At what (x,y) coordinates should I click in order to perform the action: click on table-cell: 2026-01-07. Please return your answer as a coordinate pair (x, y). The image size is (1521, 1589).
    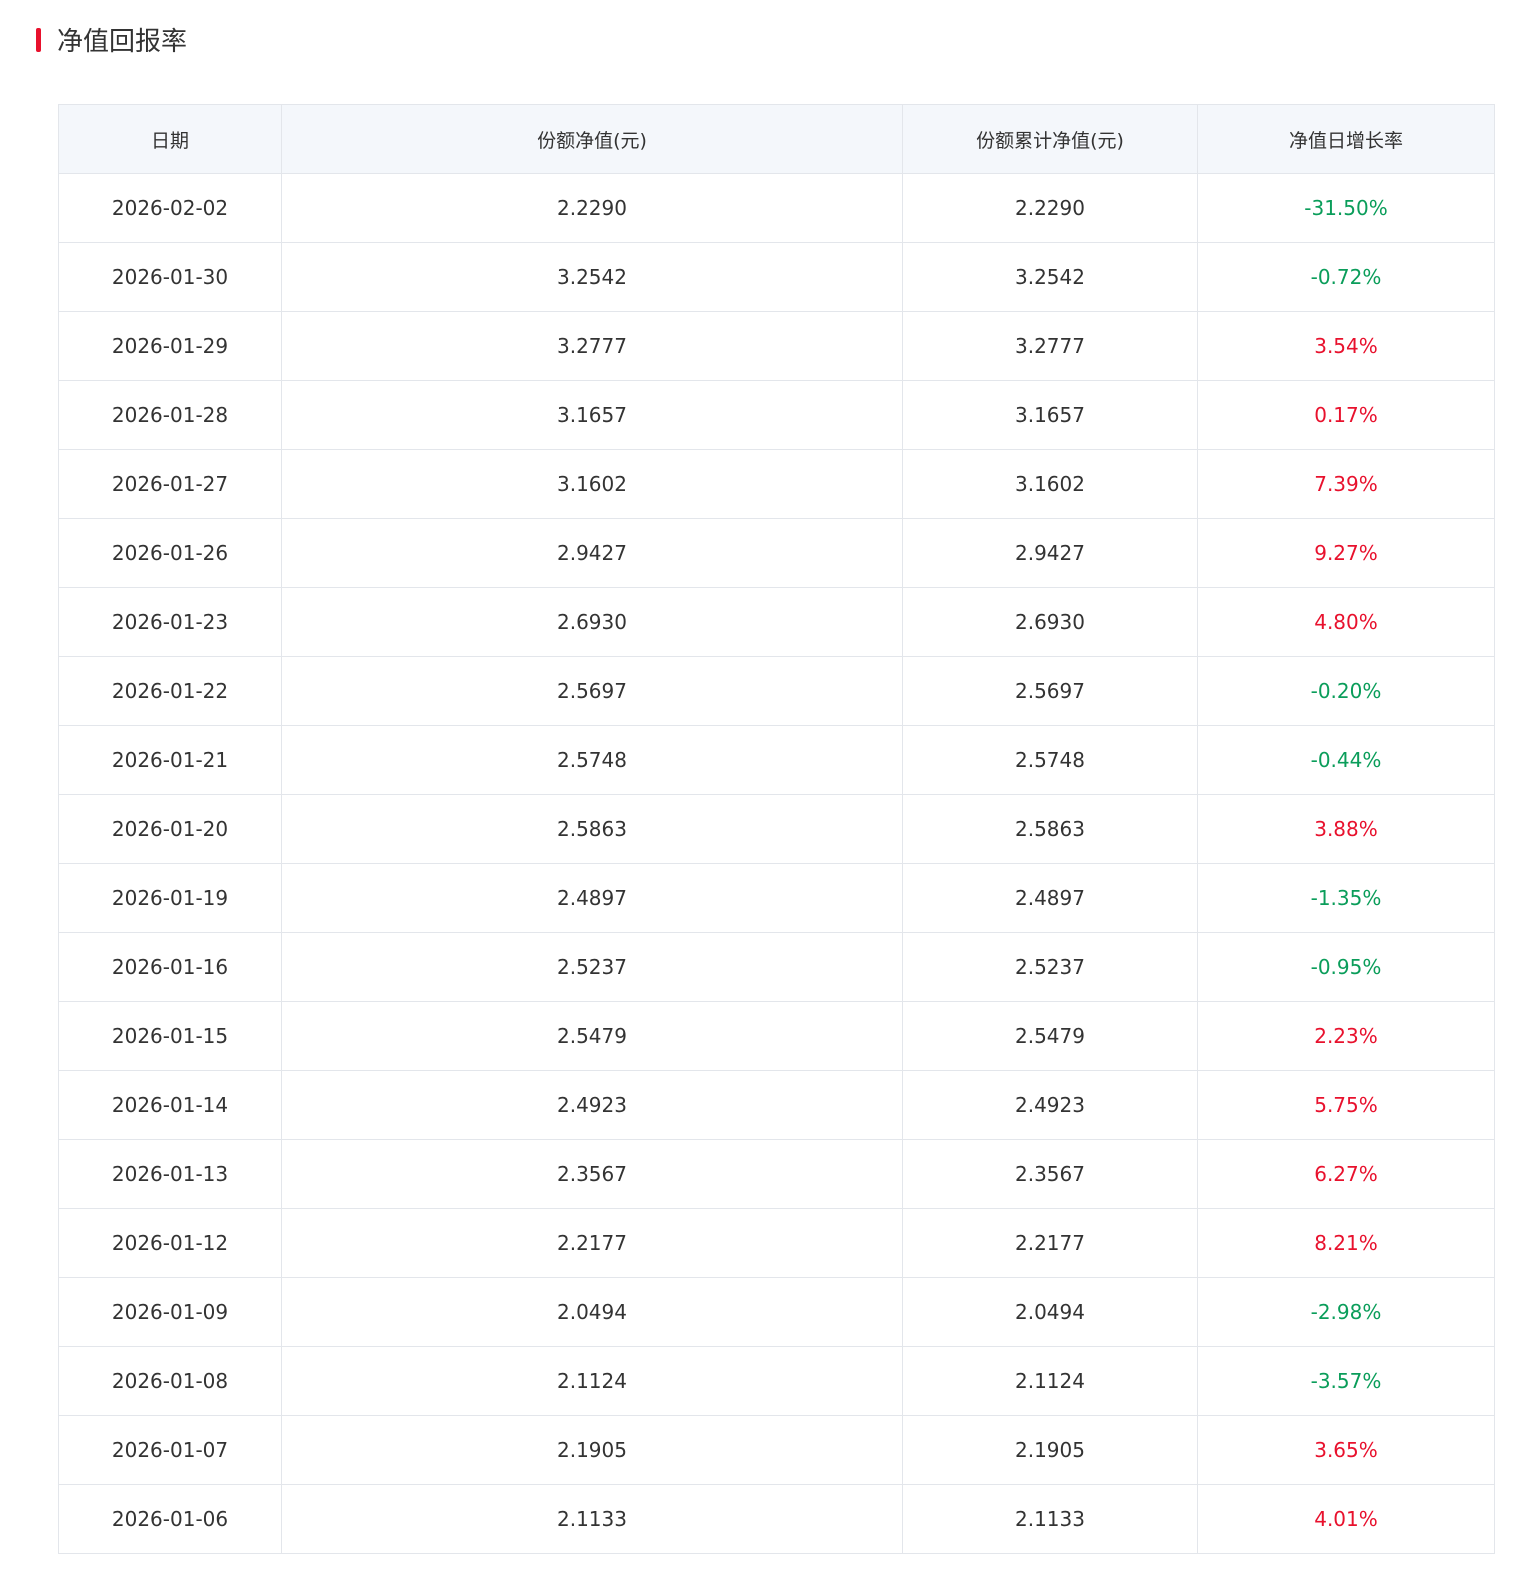
    Looking at the image, I should click on (170, 1450).